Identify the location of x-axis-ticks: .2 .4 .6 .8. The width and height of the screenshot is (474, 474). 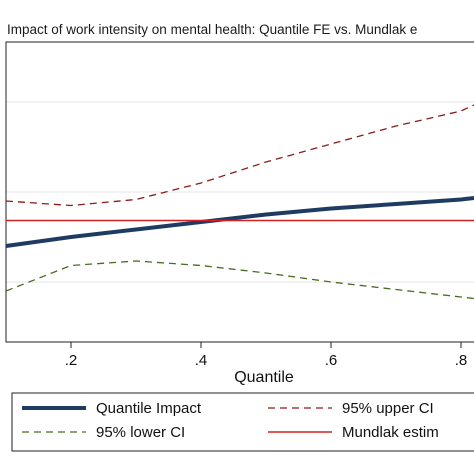
(266, 355).